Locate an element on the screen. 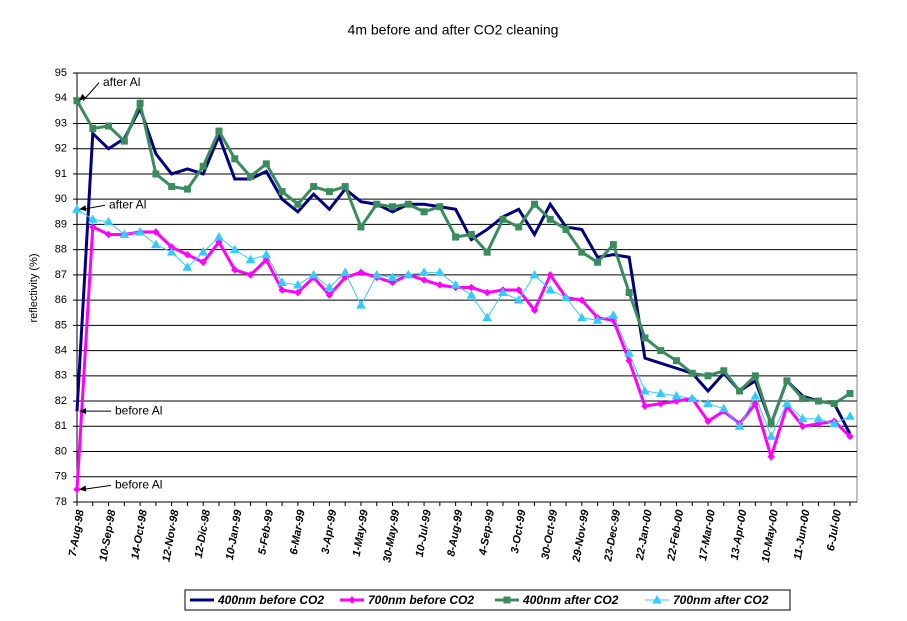 Image resolution: width=907 pixels, height=621 pixels. y-tick-label: 83 is located at coordinates (61, 376).